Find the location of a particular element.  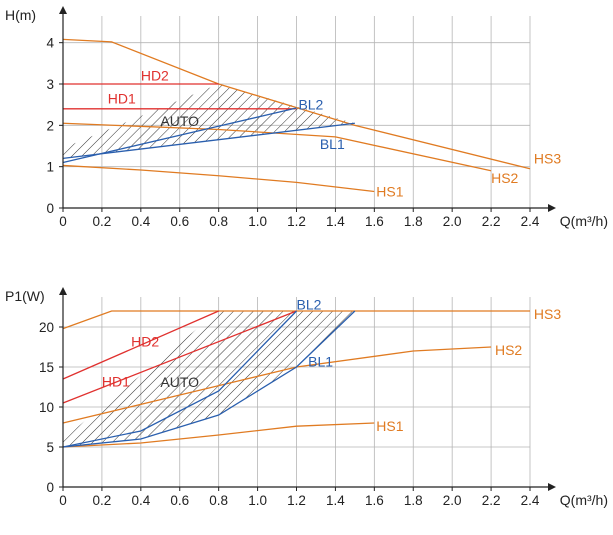

y-tick-label: 1 is located at coordinates (50, 167).